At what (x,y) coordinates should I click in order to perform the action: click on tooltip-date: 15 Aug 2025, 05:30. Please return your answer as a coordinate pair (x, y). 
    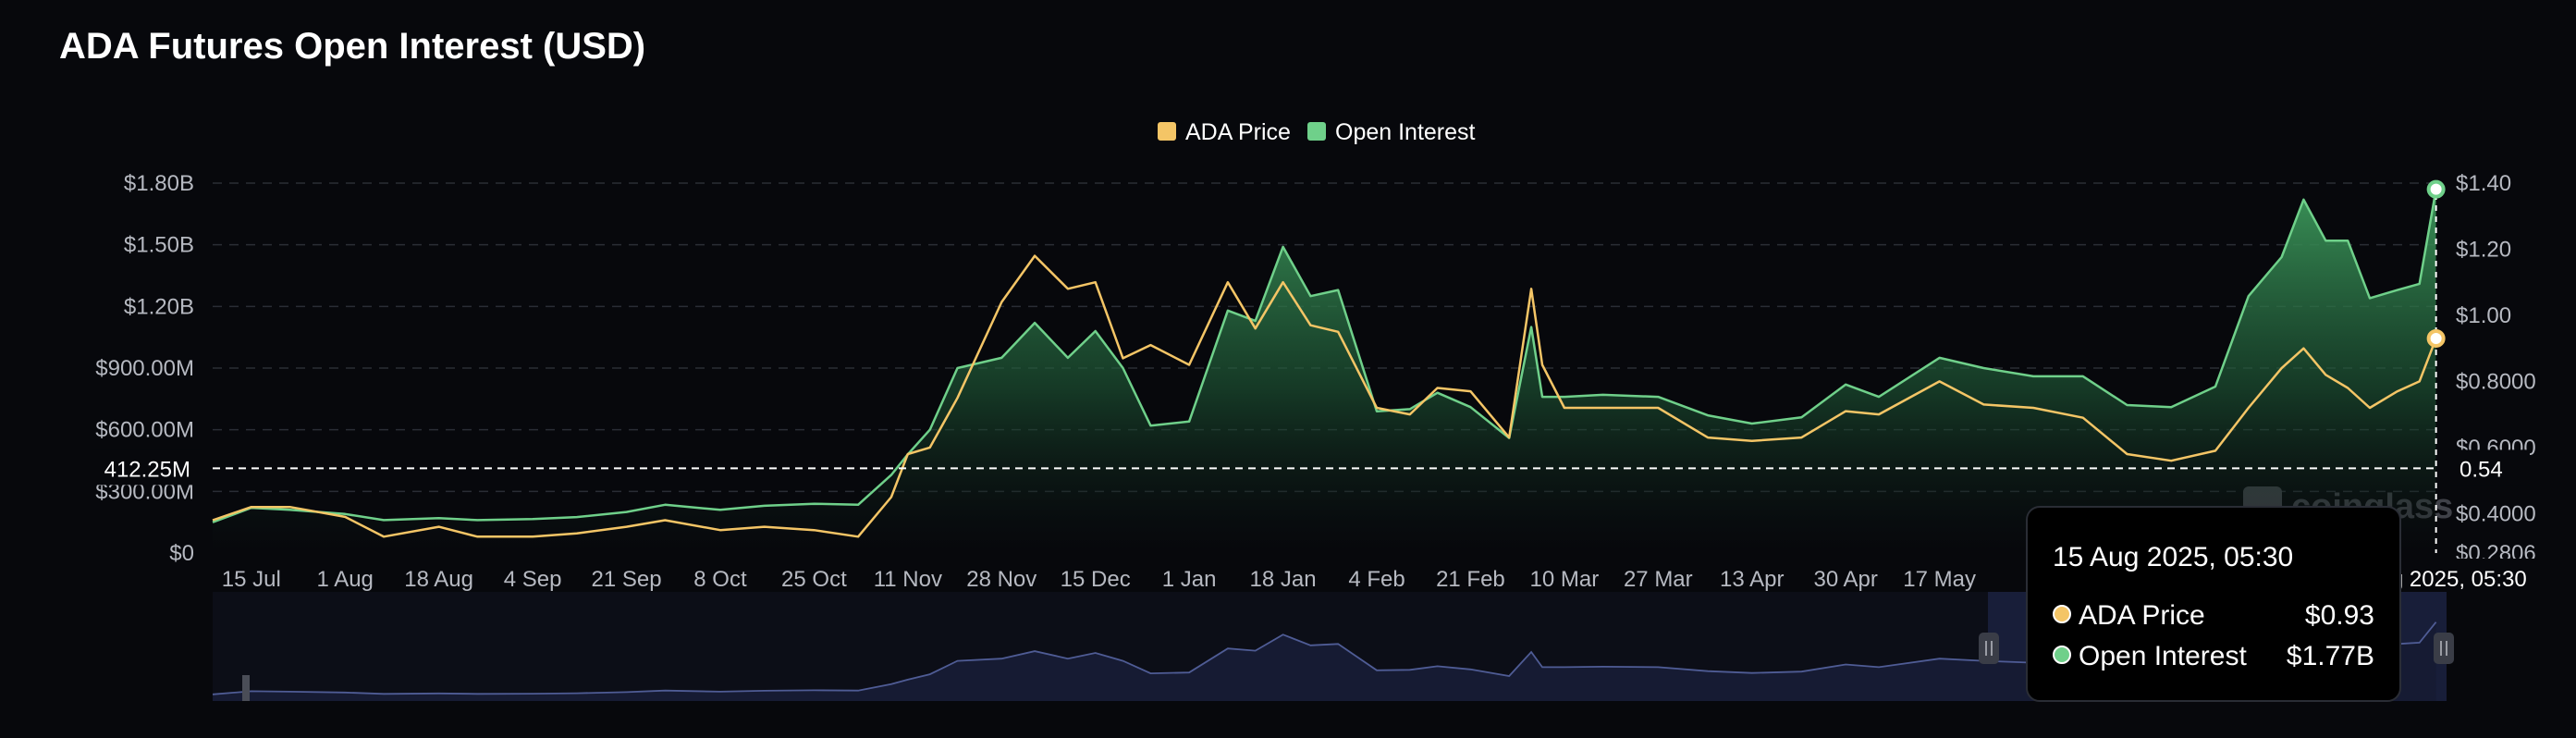
    Looking at the image, I should click on (2173, 557).